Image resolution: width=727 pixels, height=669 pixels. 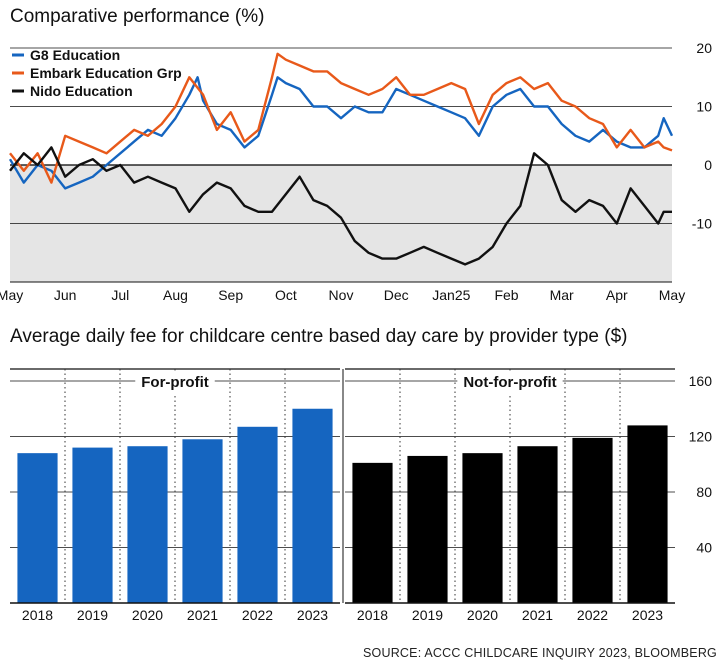 What do you see at coordinates (704, 548) in the screenshot?
I see `bar-y-tick-label: 40` at bounding box center [704, 548].